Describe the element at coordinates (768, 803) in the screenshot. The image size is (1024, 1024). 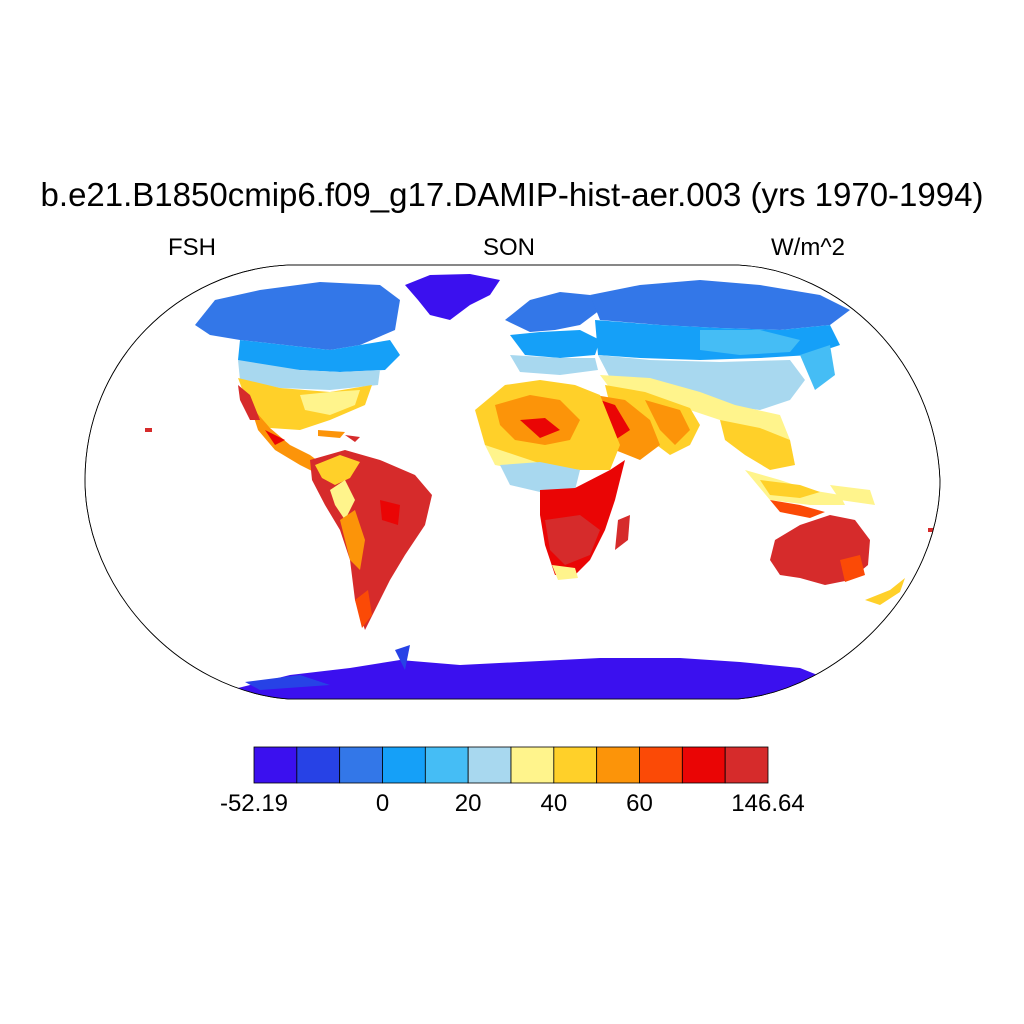
I see `colorbar-label: 146.64` at that location.